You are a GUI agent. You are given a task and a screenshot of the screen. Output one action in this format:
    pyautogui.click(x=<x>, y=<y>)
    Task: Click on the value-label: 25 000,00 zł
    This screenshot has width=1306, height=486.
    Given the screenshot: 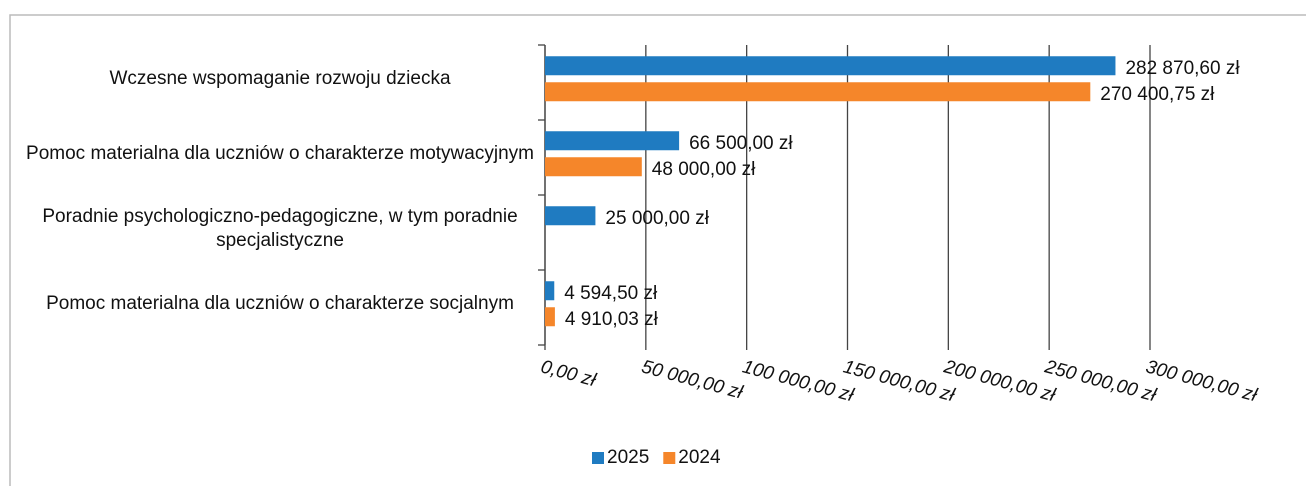 What is the action you would take?
    pyautogui.click(x=657, y=218)
    